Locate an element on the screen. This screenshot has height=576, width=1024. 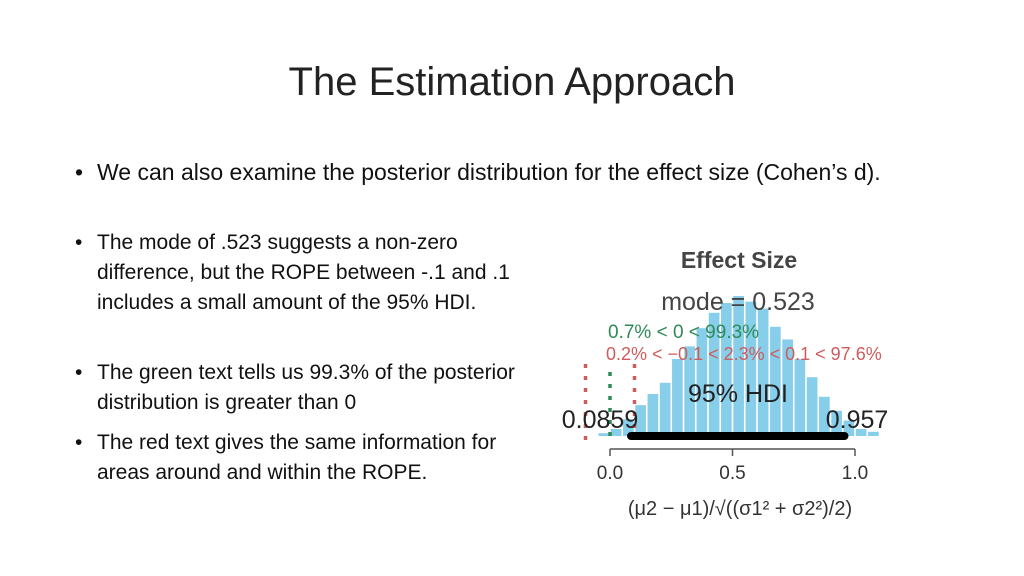
rope-lines is located at coordinates (610, 404).